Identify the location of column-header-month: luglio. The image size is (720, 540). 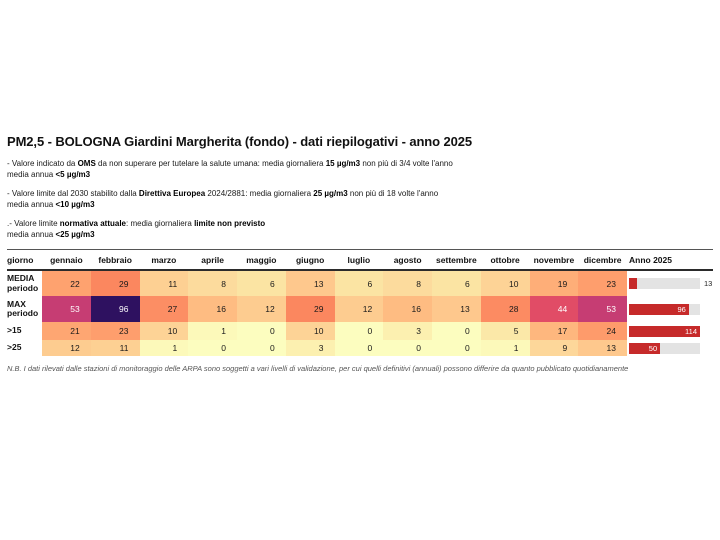
(359, 260).